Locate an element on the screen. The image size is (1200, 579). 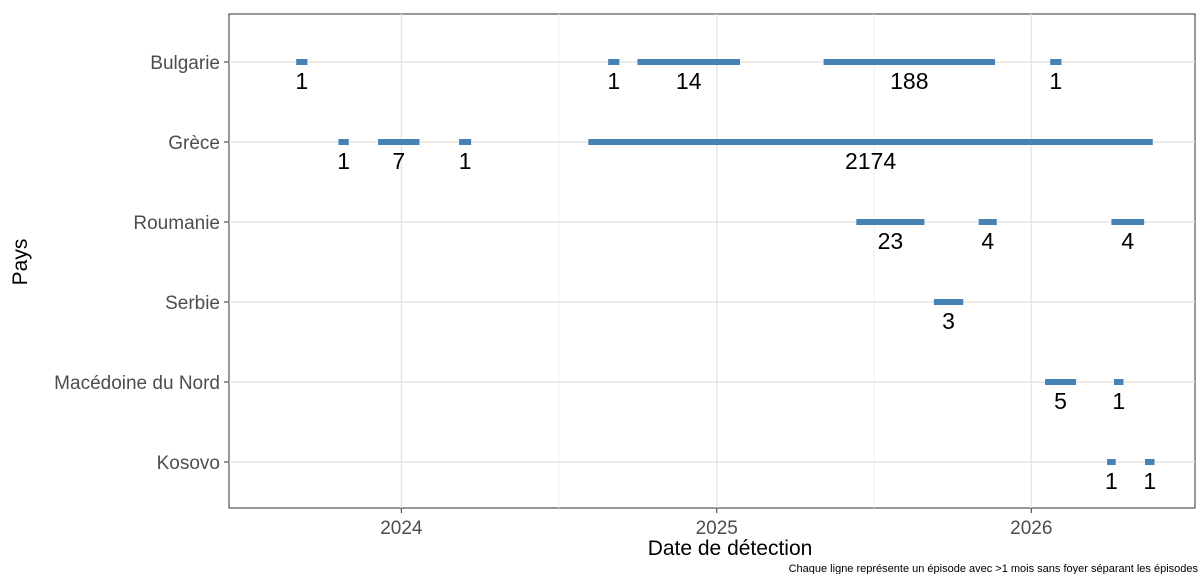
episode-count-label: 3 is located at coordinates (948, 321).